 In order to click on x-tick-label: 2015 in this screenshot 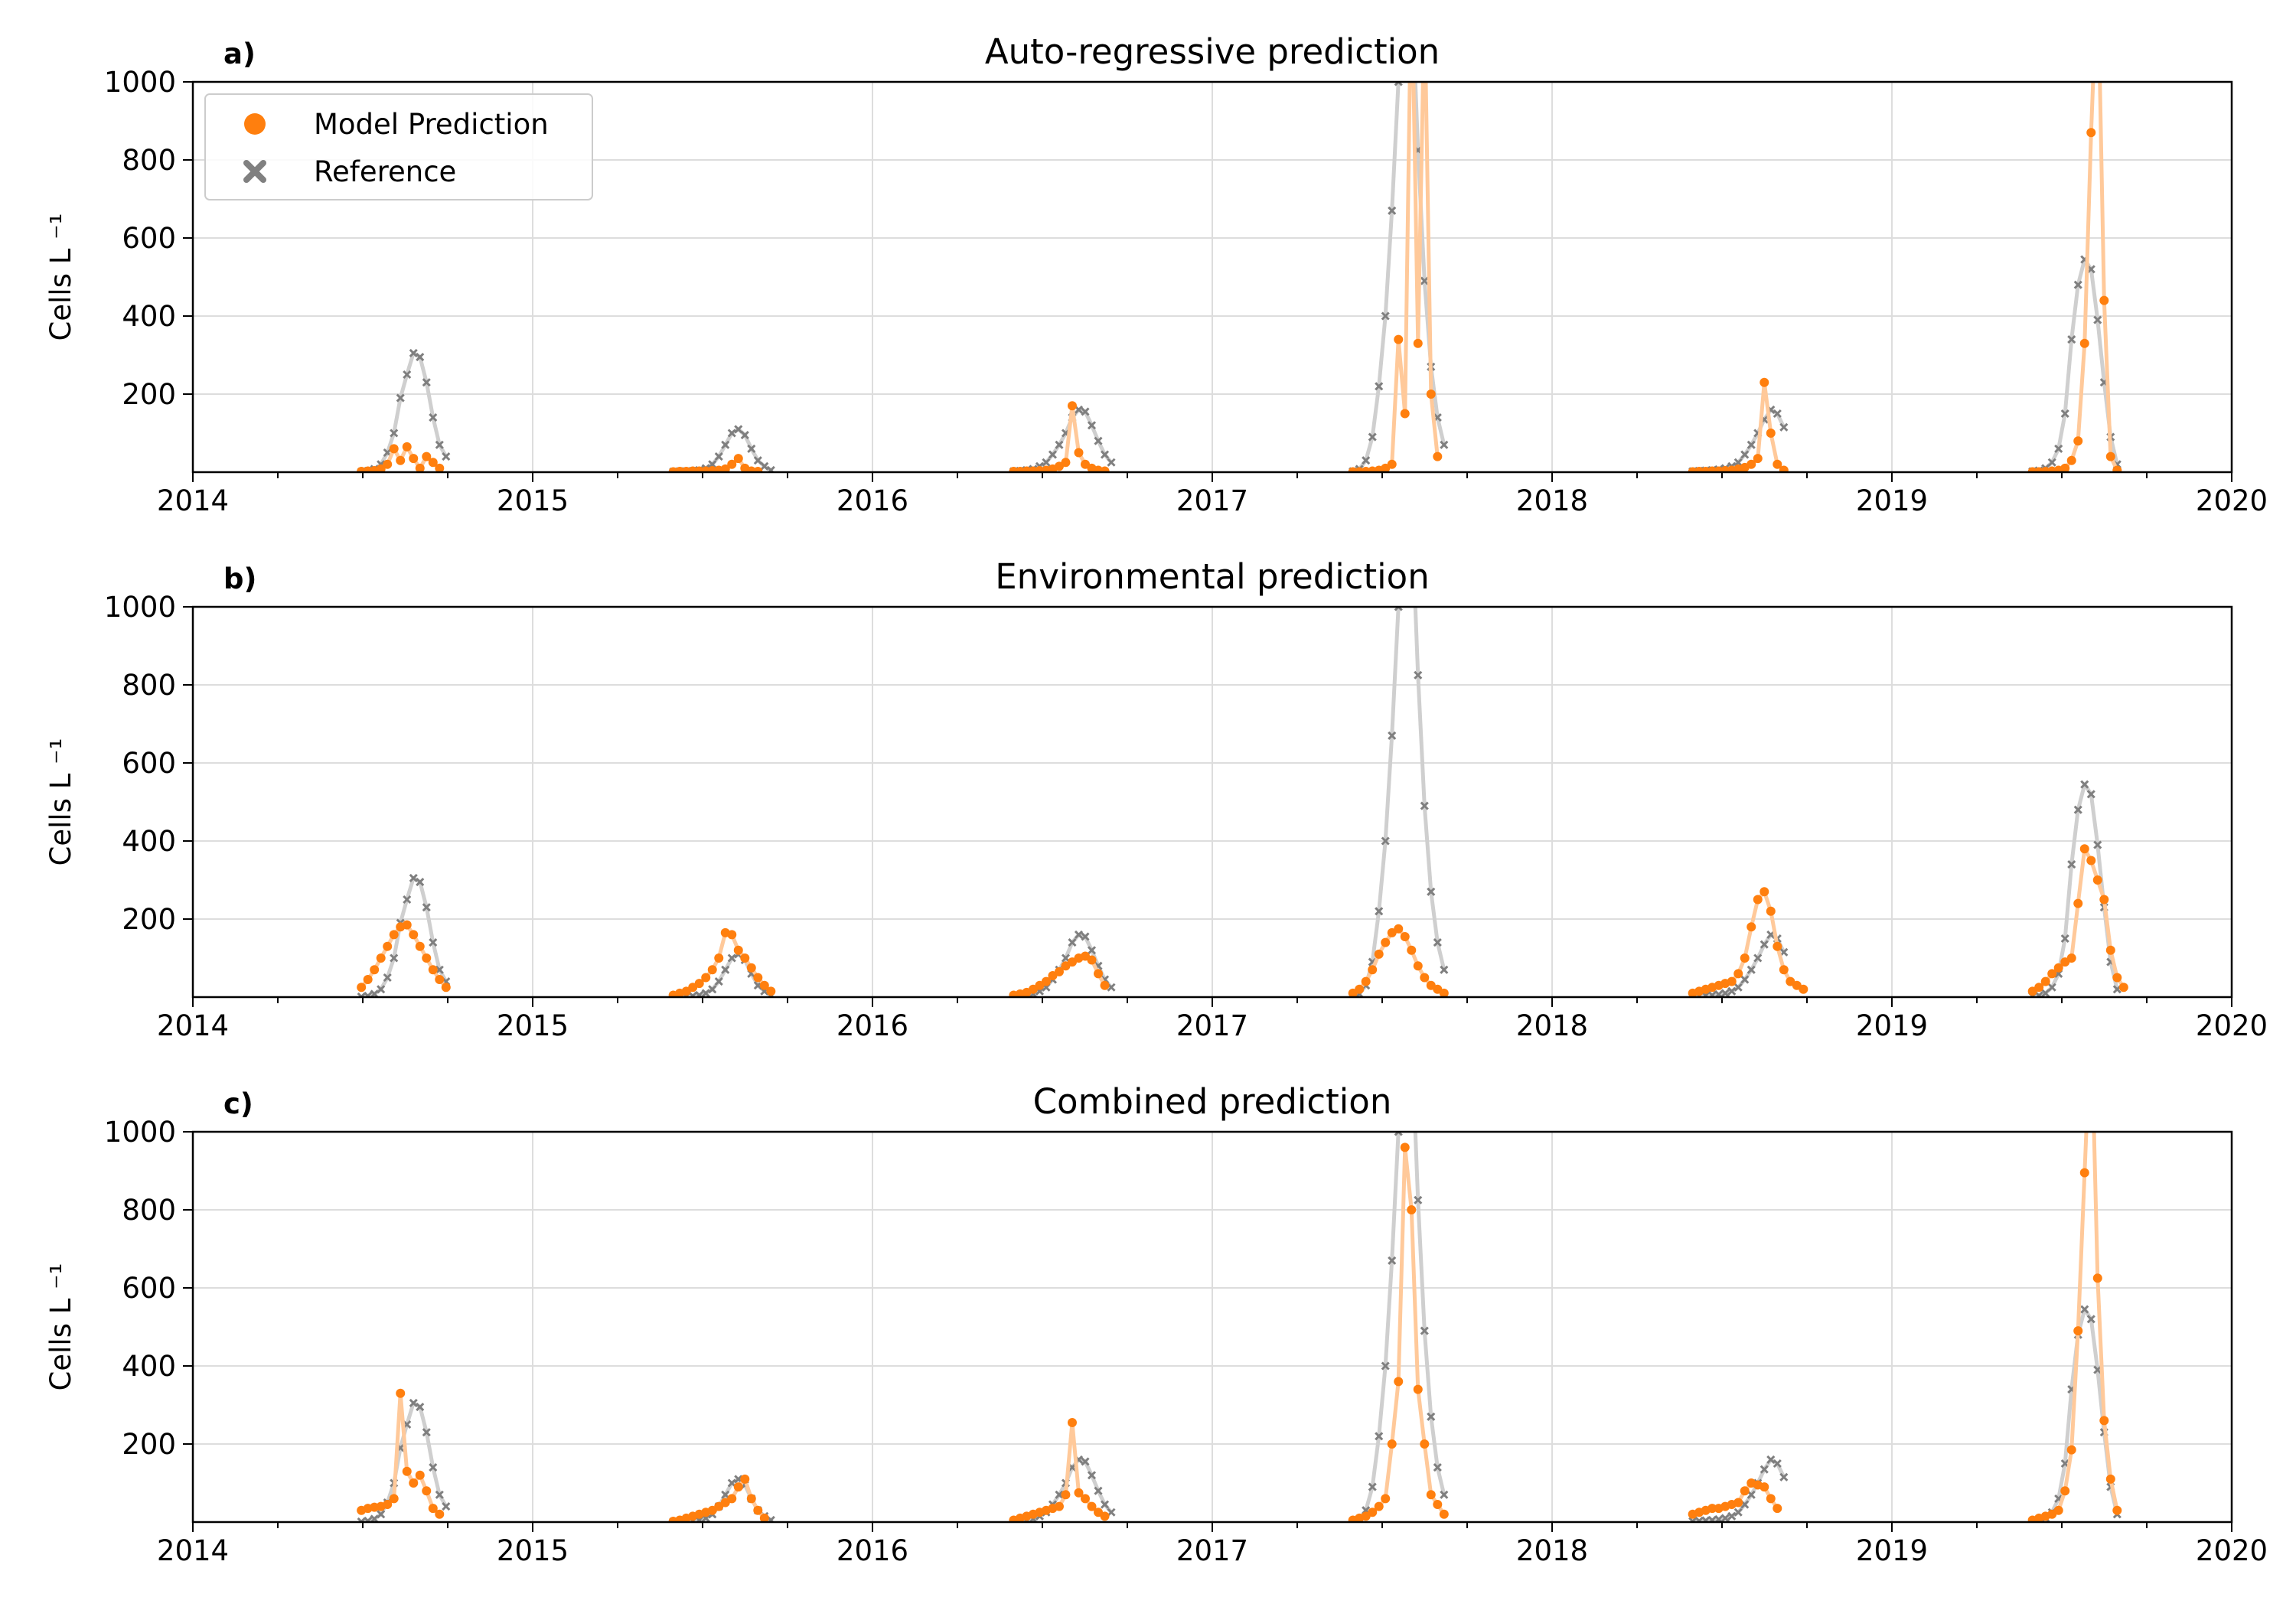, I will do `click(533, 1550)`.